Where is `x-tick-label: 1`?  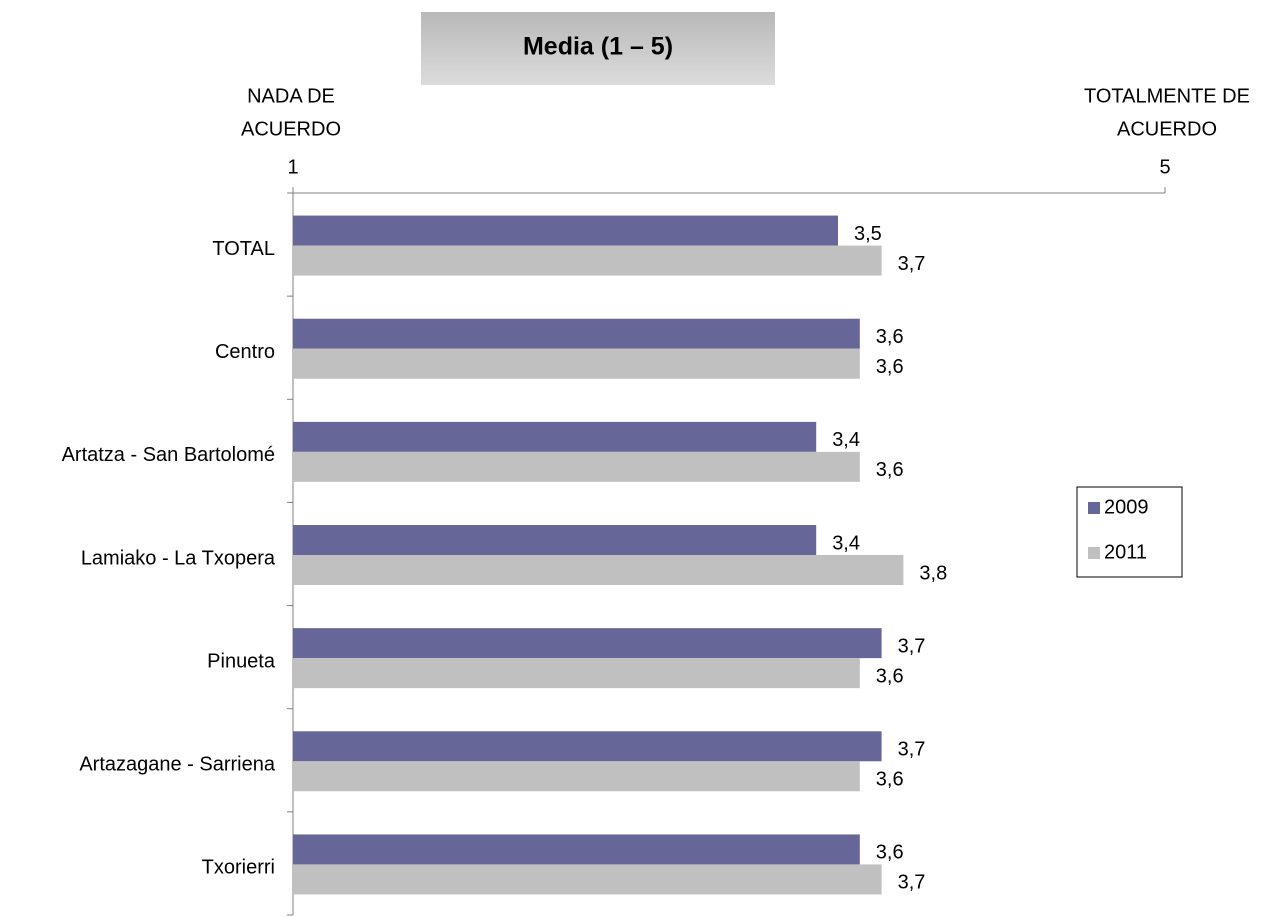
x-tick-label: 1 is located at coordinates (292, 167).